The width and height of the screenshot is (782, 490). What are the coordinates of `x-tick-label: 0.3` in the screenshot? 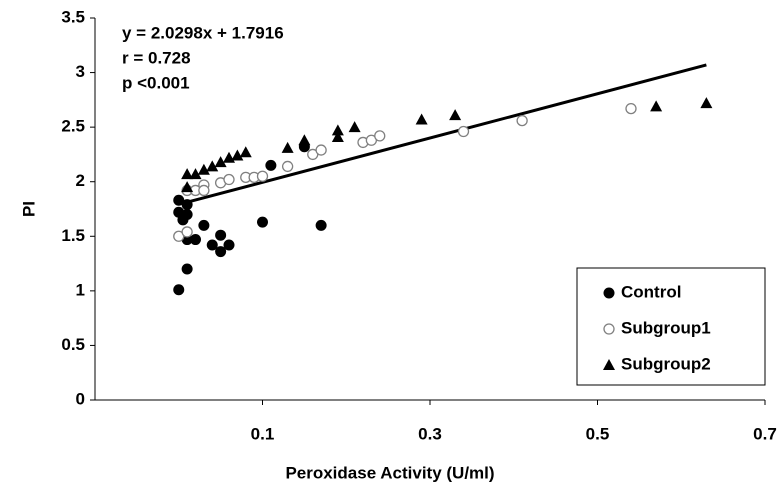 It's located at (430, 433).